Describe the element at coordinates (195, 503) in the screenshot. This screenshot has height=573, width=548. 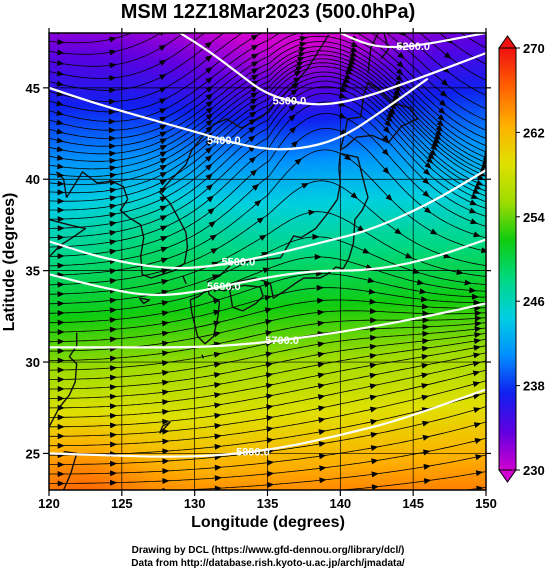
I see `x-tick-label: 130` at that location.